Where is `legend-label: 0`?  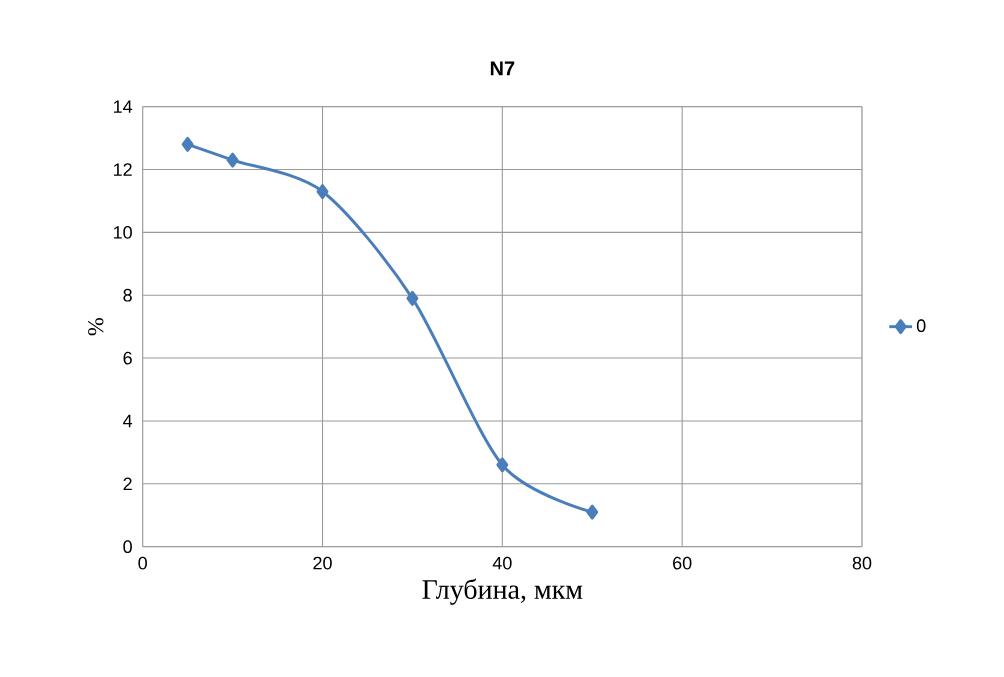
legend-label: 0 is located at coordinates (921, 325).